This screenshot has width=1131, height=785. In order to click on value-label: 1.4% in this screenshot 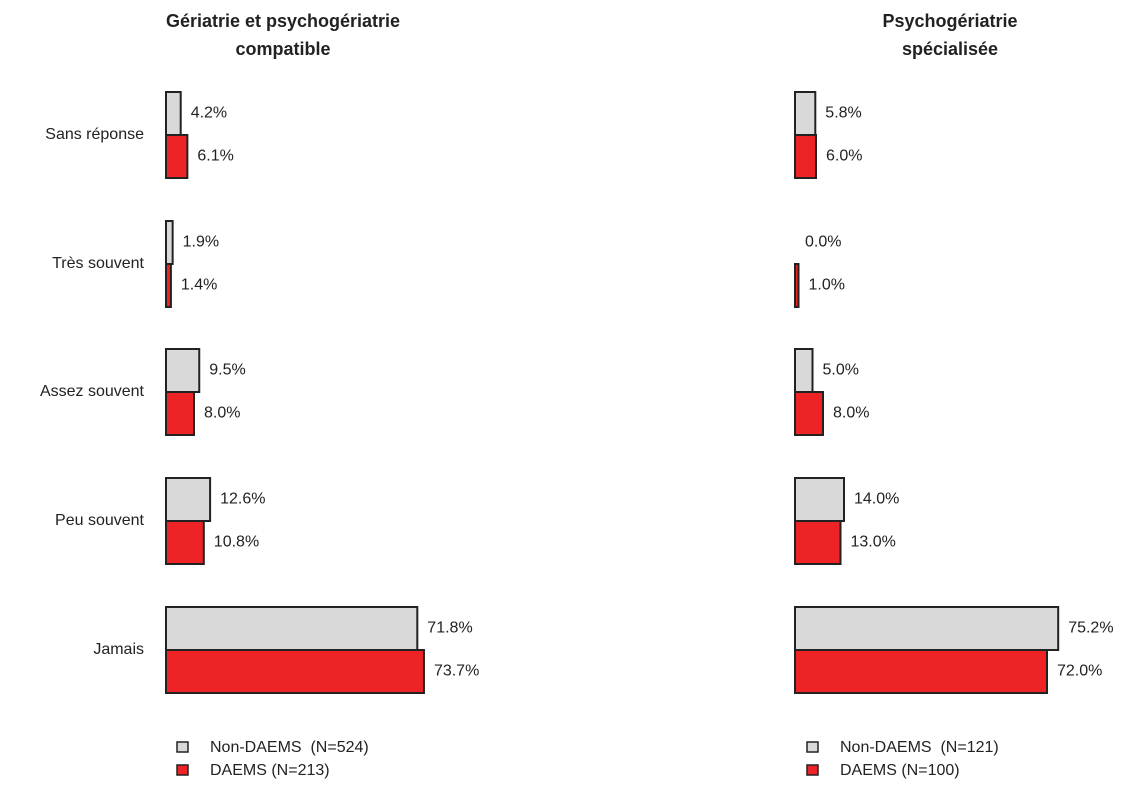, I will do `click(199, 285)`.